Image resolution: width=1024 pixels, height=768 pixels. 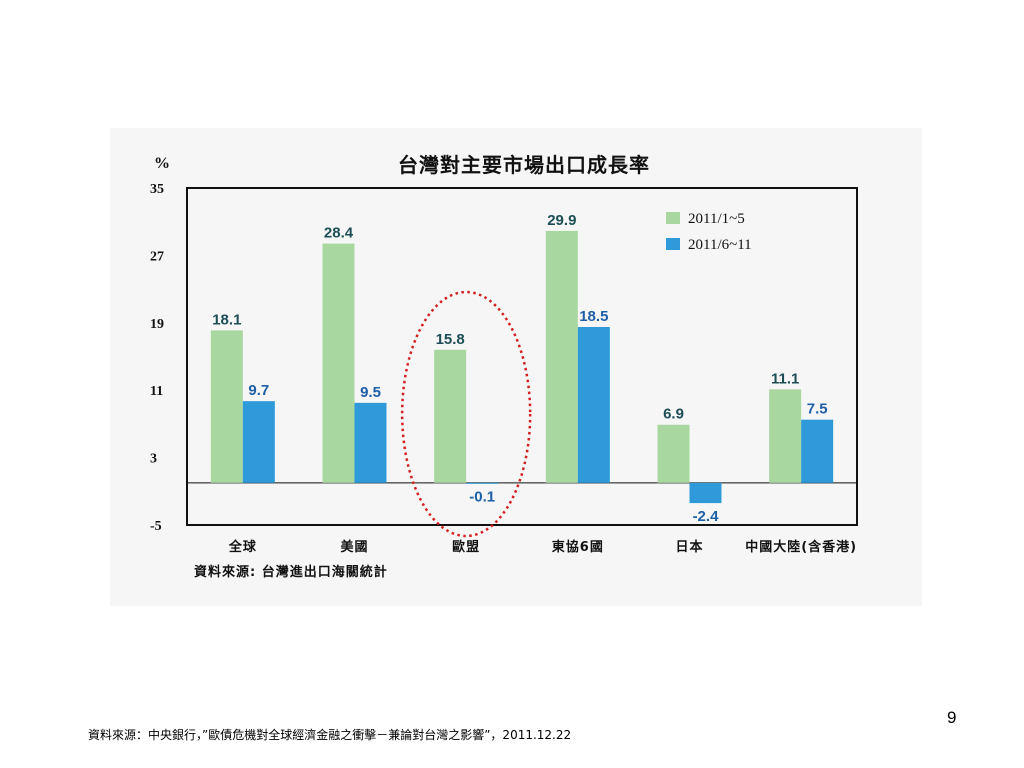 What do you see at coordinates (482, 497) in the screenshot?
I see `data-label-s1-2: -0.1` at bounding box center [482, 497].